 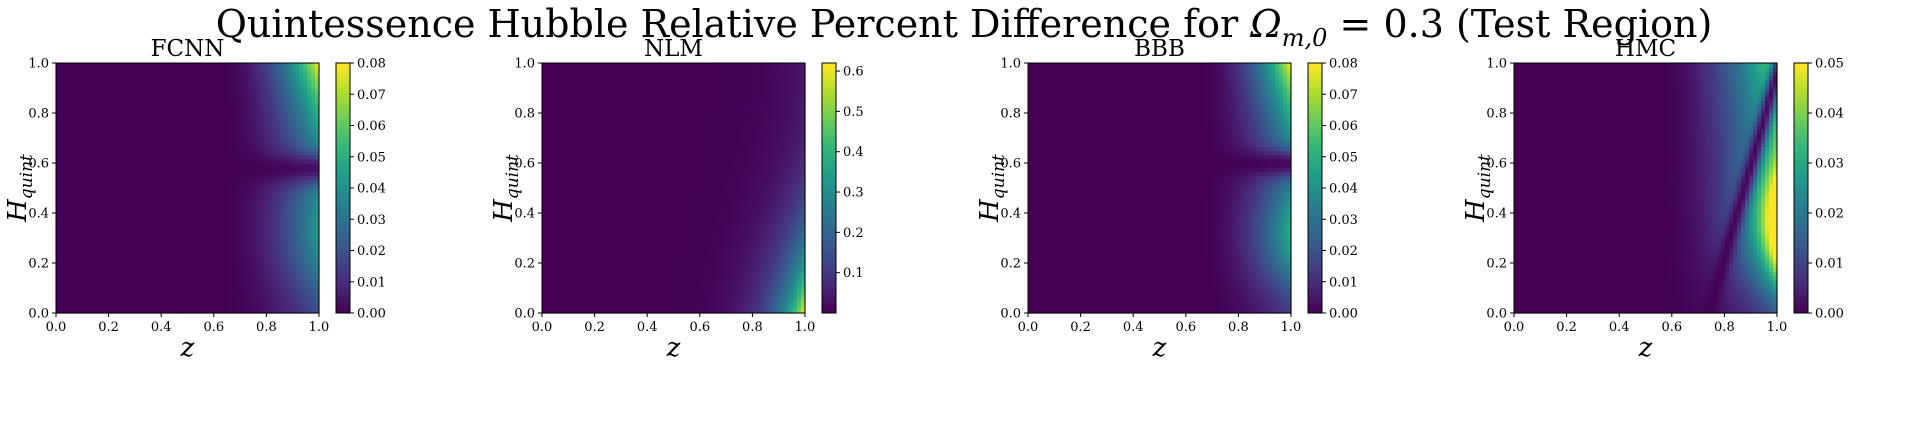 What do you see at coordinates (371, 251) in the screenshot?
I see `colorbar-tick-label: 0.02` at bounding box center [371, 251].